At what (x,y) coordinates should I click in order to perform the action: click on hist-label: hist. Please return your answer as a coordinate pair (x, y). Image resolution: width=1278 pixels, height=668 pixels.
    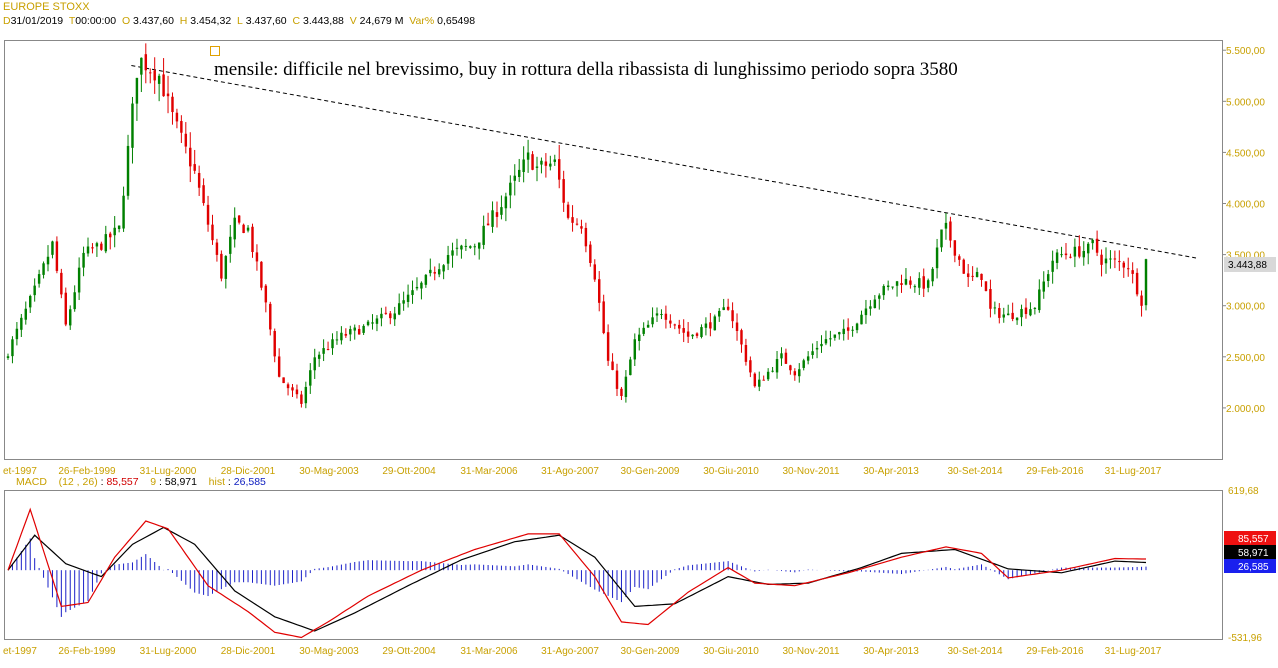
    Looking at the image, I should click on (217, 482).